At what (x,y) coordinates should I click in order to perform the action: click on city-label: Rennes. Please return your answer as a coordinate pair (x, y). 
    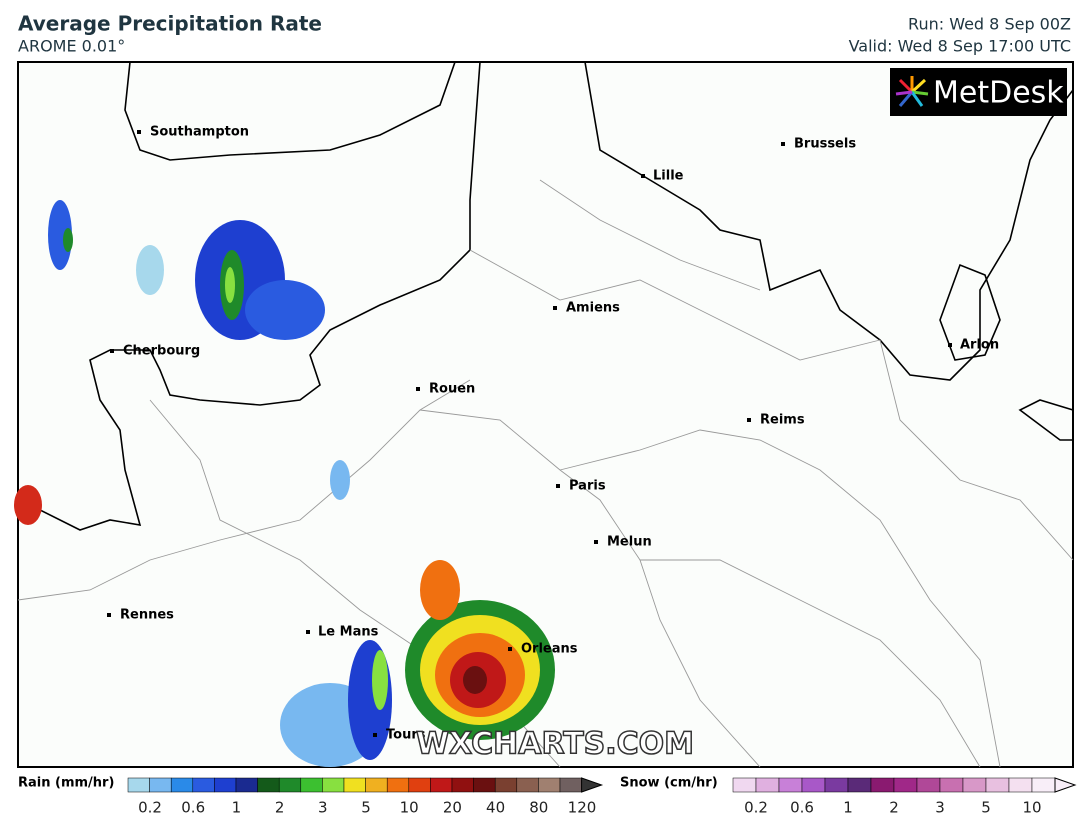
    Looking at the image, I should click on (147, 615).